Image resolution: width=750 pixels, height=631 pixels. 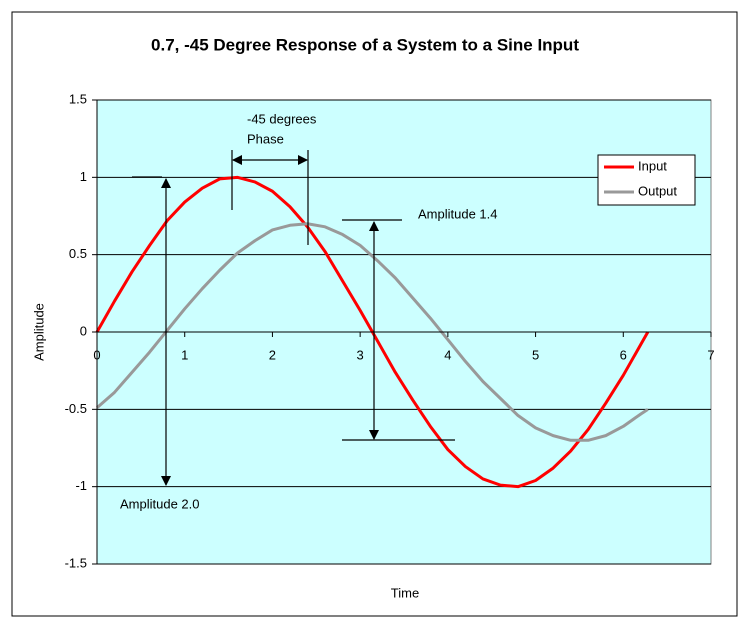 What do you see at coordinates (652, 165) in the screenshot?
I see `legend-label: Input` at bounding box center [652, 165].